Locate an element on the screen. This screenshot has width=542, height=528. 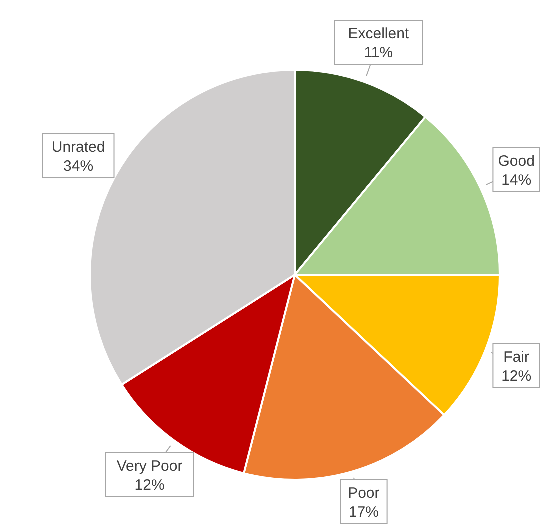
slice-label: Very Poor is located at coordinates (149, 466).